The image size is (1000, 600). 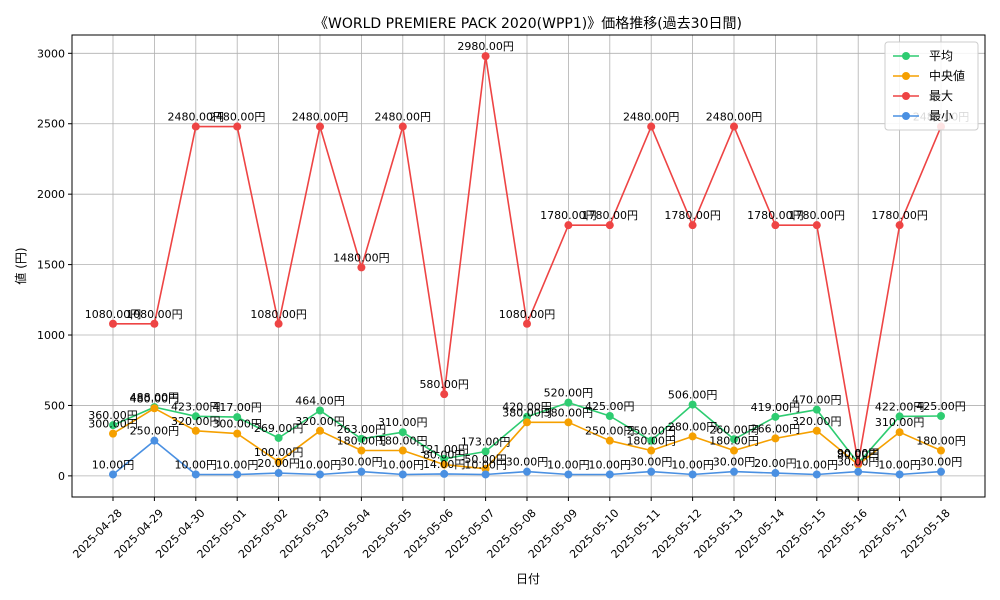 What do you see at coordinates (528, 579) in the screenshot?
I see `x-axis-title: 日付` at bounding box center [528, 579].